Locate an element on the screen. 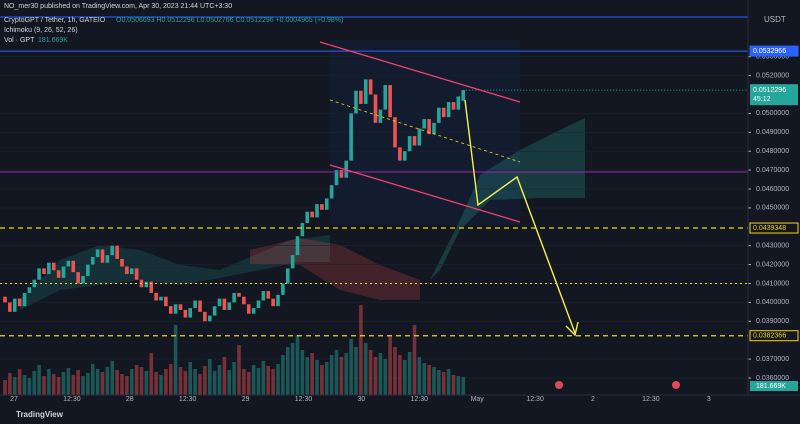 The width and height of the screenshot is (800, 424). price-label-box is located at coordinates (774, 228).